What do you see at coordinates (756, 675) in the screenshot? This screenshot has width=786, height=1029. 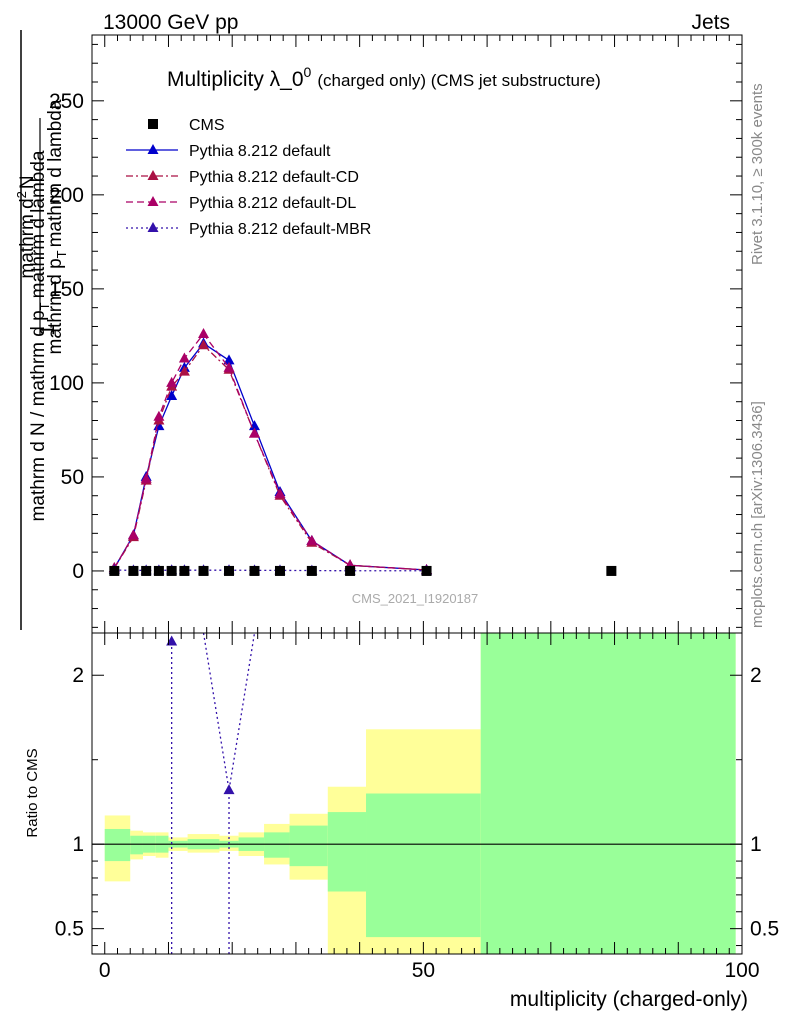 I see `ratio-y-tick-label-right: 2` at bounding box center [756, 675].